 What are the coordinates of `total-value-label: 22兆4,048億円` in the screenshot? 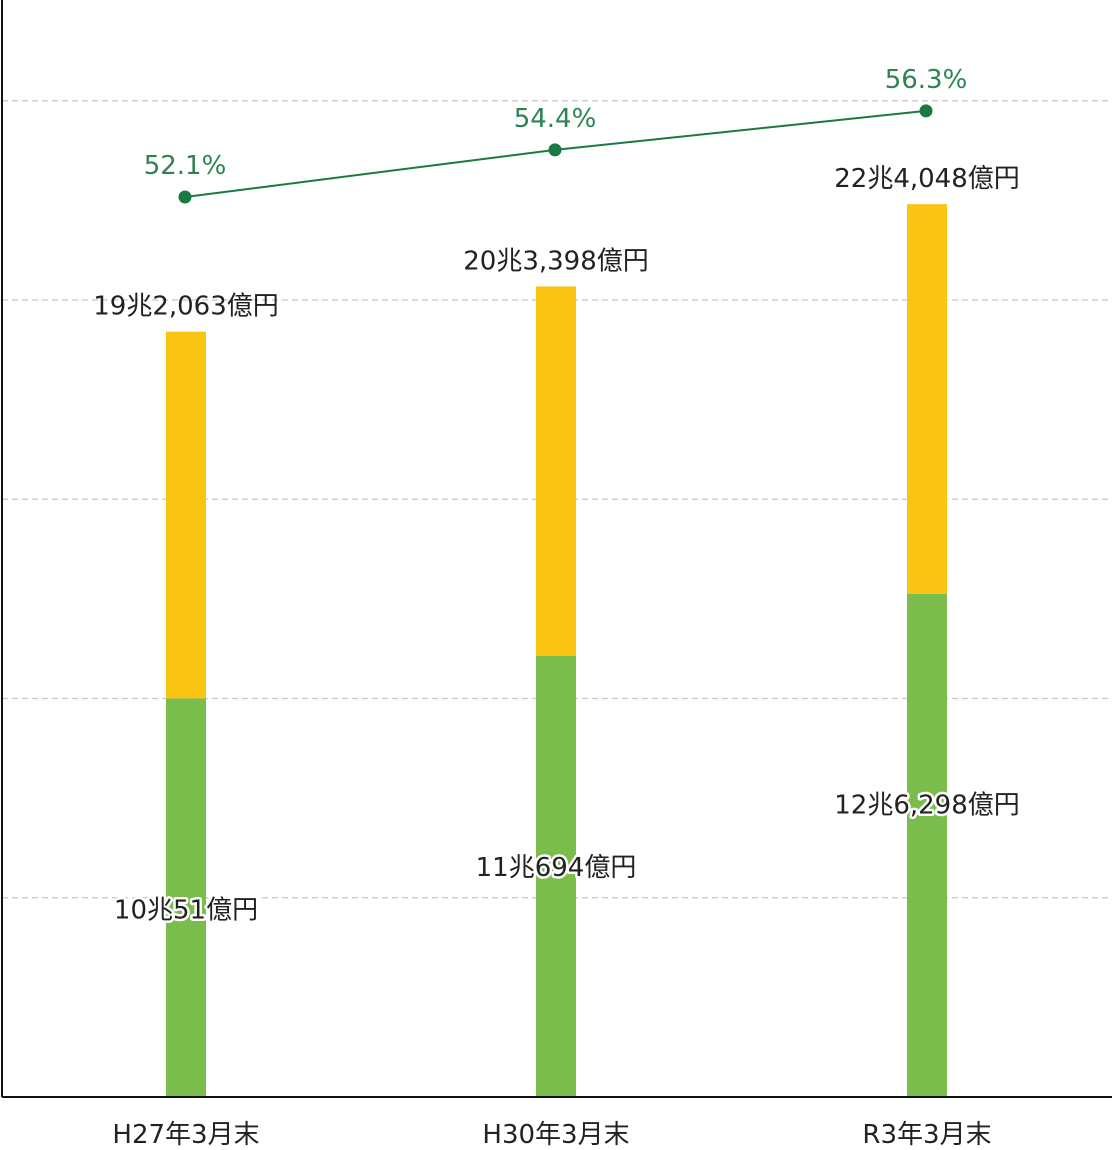 It's located at (927, 179).